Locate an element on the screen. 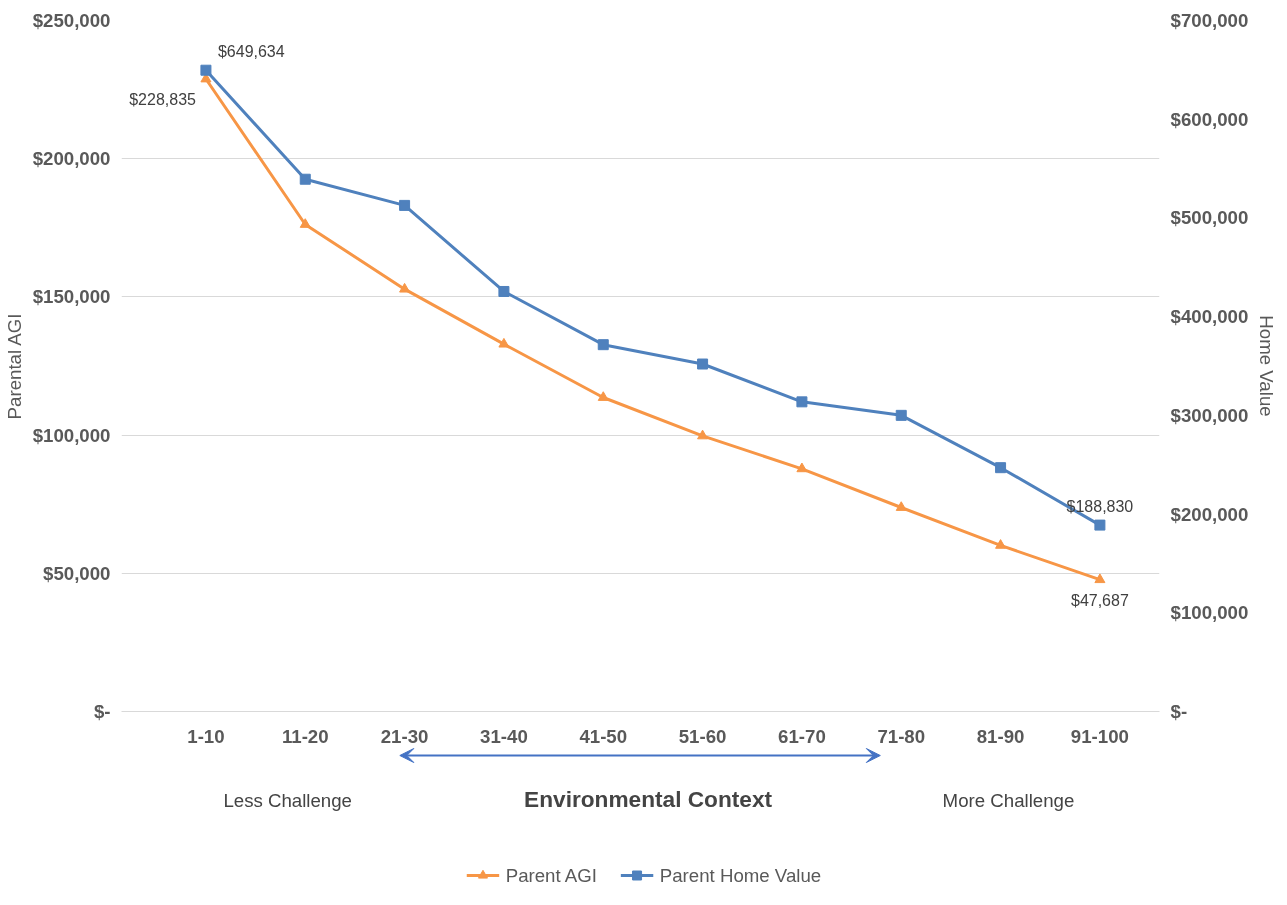 This screenshot has width=1287, height=905. y-tick-label: $200,000 is located at coordinates (71, 159).